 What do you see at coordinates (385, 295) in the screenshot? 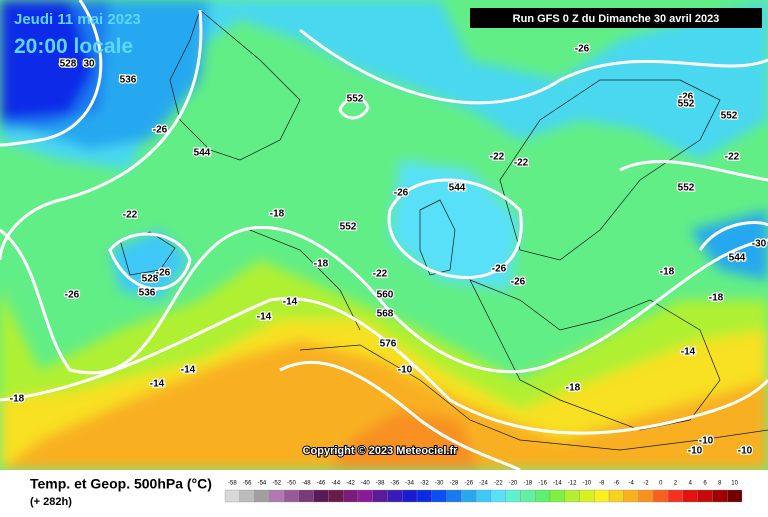
I see `contour-label: 560` at bounding box center [385, 295].